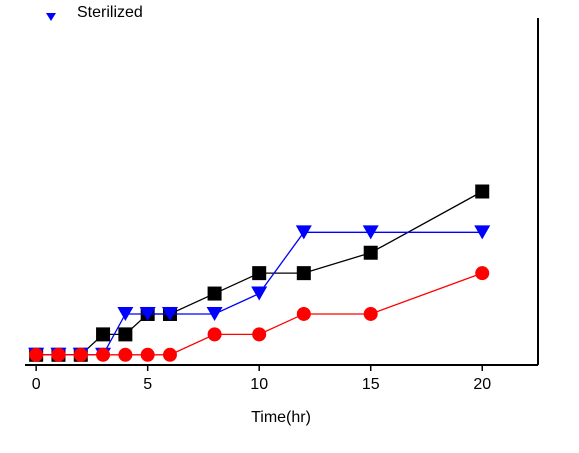 The height and width of the screenshot is (453, 579). Describe the element at coordinates (259, 314) in the screenshot. I see `series-line` at that location.